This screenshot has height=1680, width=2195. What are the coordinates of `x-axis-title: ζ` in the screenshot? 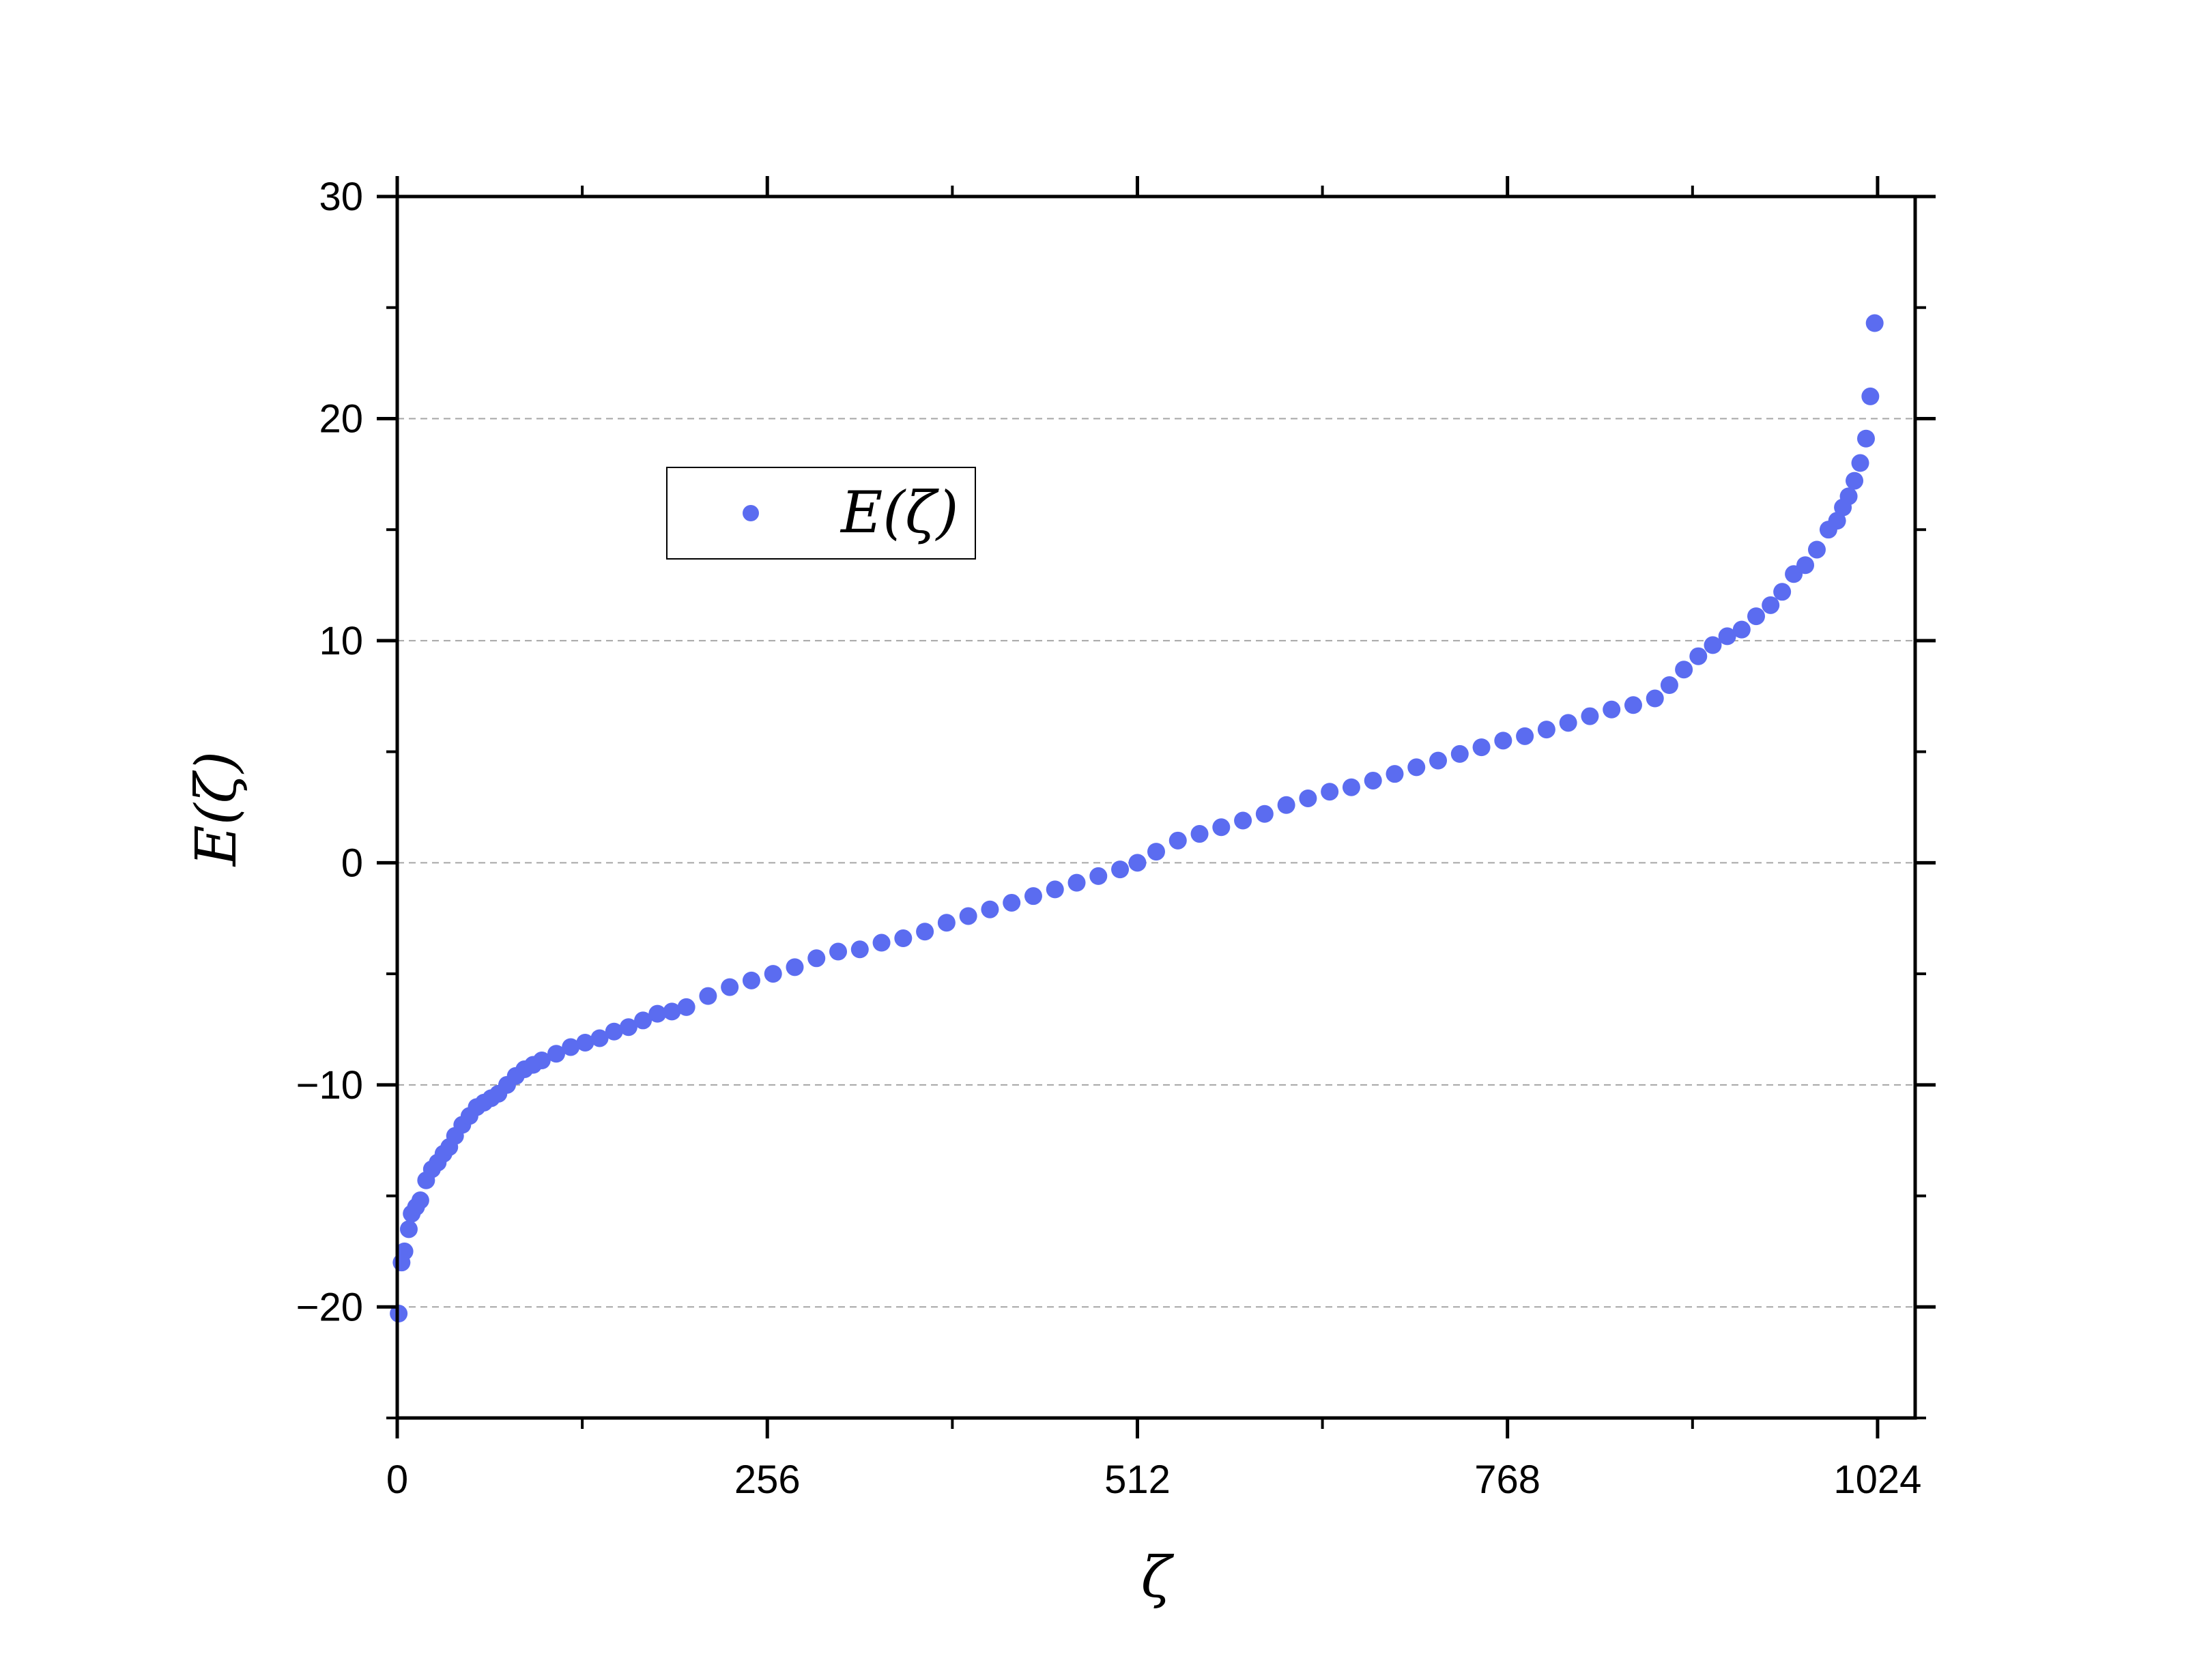 It's located at (1158, 1578).